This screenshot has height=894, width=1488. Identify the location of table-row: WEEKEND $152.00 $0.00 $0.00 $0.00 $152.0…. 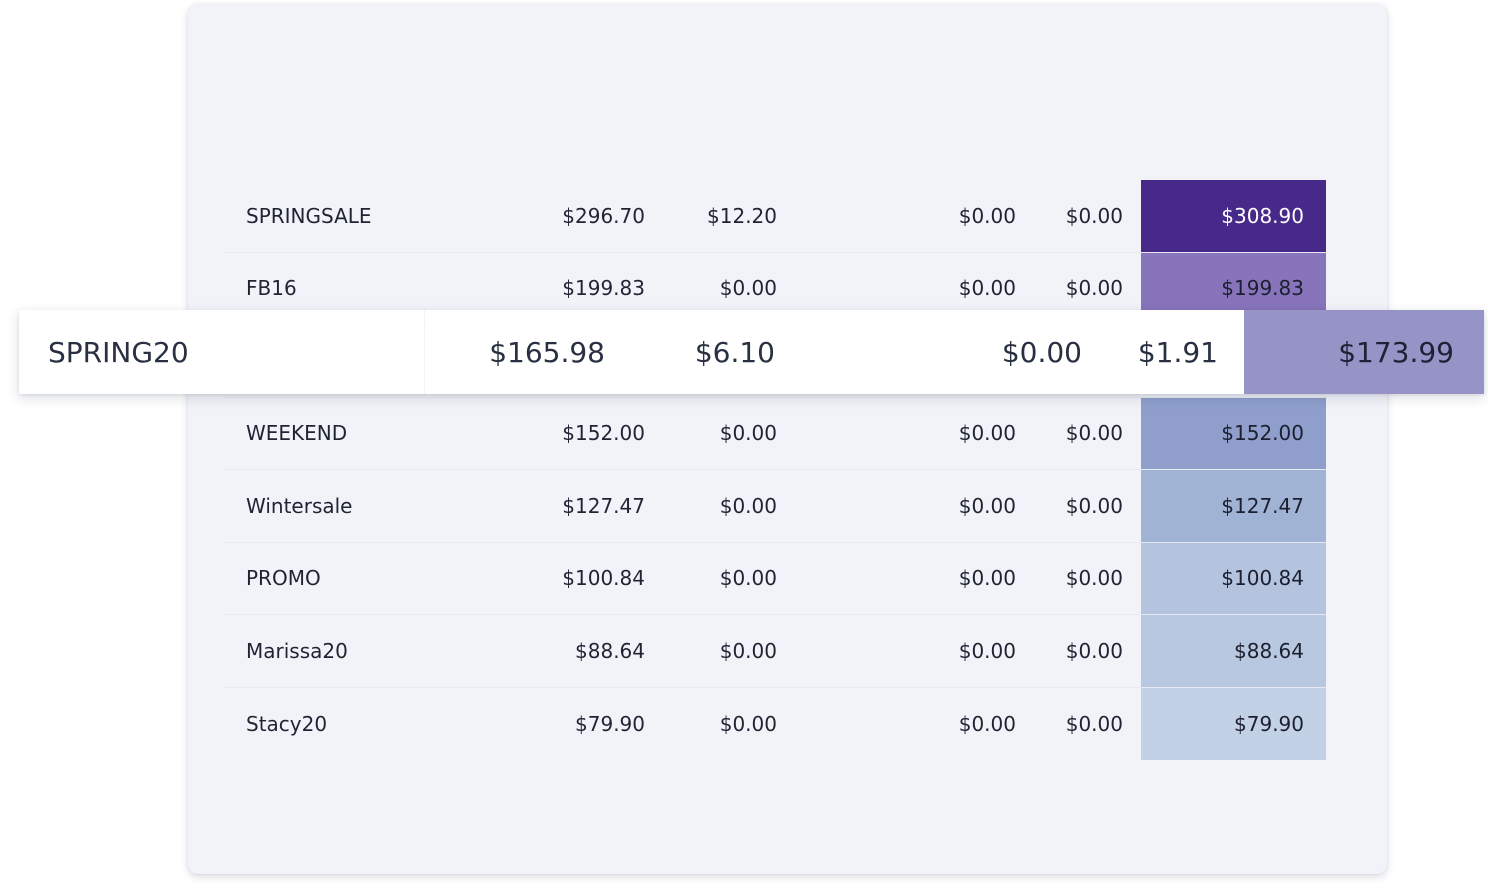
(775, 433).